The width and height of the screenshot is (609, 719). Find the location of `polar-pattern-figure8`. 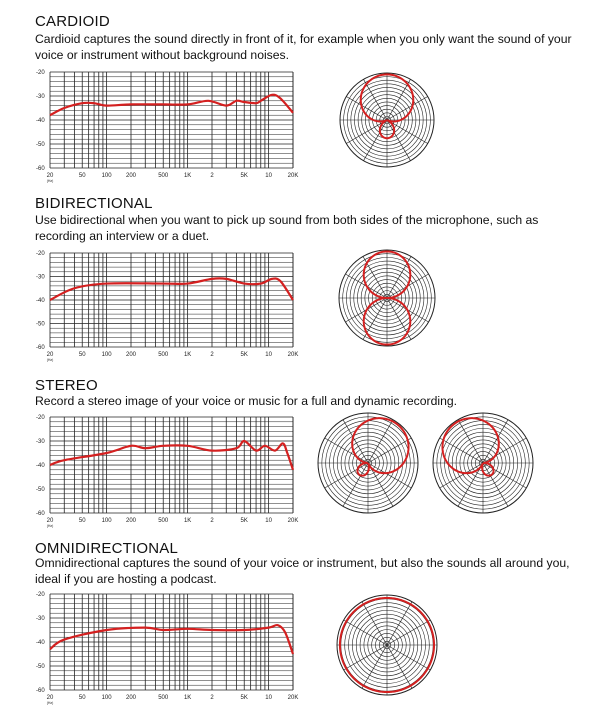

polar-pattern-figure8 is located at coordinates (387, 298).